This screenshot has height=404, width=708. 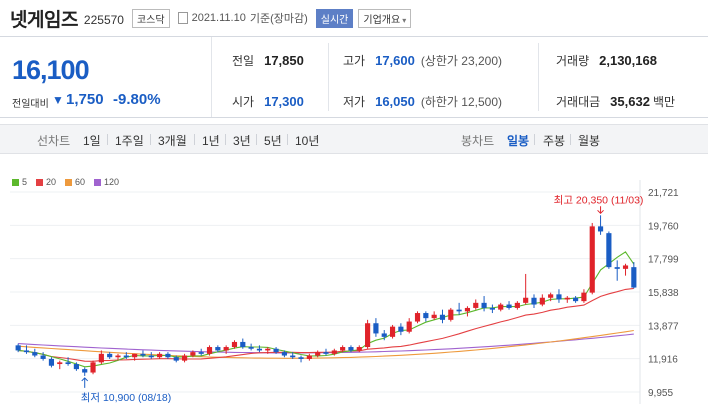 What do you see at coordinates (334, 18) in the screenshot?
I see `realtime-button: 실시간` at bounding box center [334, 18].